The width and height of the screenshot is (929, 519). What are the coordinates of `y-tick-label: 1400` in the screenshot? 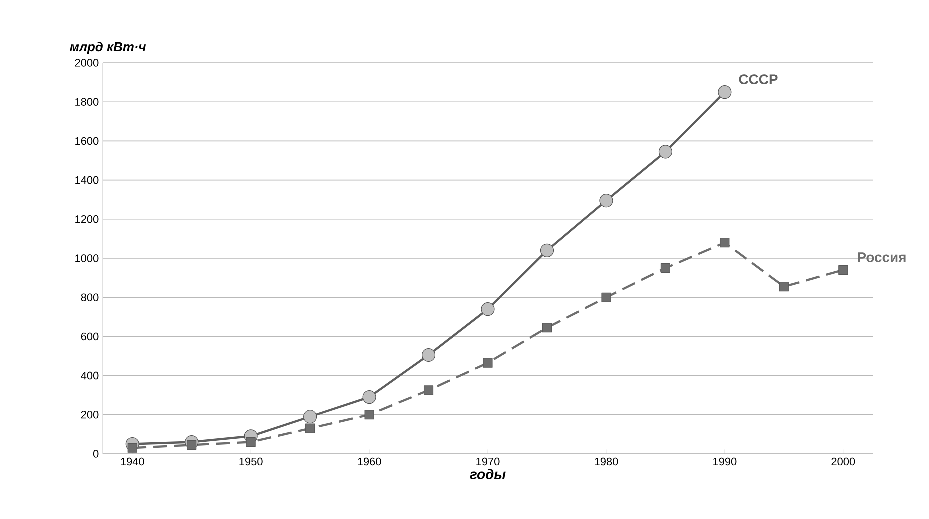 It's located at (87, 180).